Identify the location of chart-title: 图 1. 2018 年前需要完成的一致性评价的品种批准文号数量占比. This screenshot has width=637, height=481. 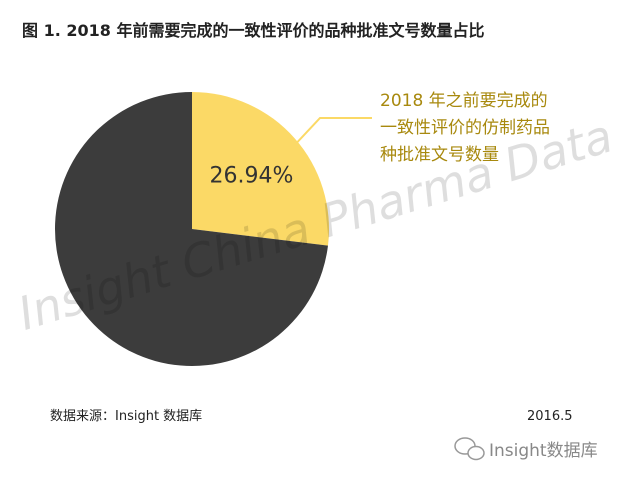
(253, 30).